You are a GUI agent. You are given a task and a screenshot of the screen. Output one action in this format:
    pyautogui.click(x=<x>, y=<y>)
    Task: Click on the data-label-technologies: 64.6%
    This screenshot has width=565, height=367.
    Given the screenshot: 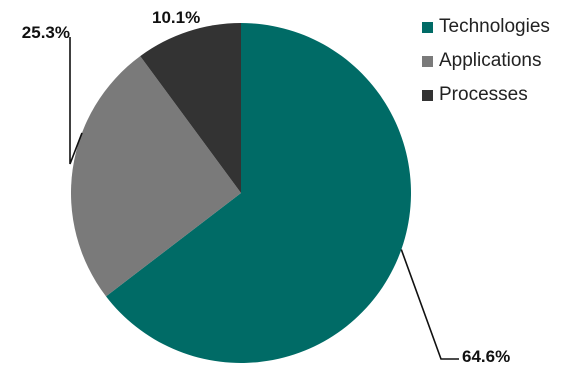 What is the action you would take?
    pyautogui.click(x=486, y=356)
    